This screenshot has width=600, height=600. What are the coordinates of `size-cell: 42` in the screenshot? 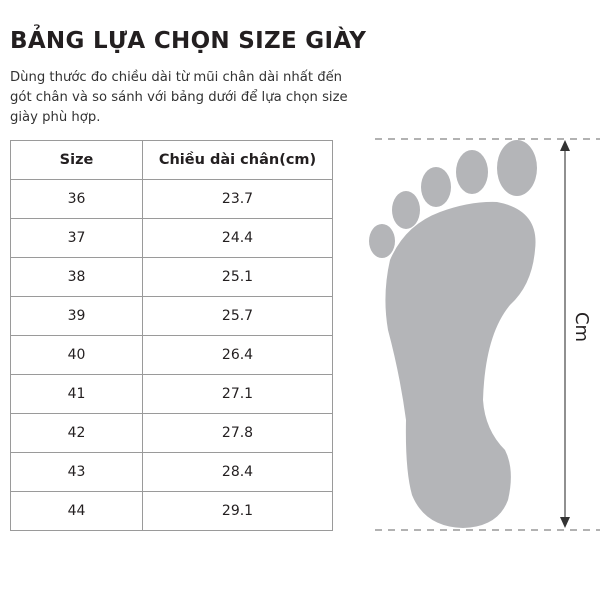 It's located at (76, 433).